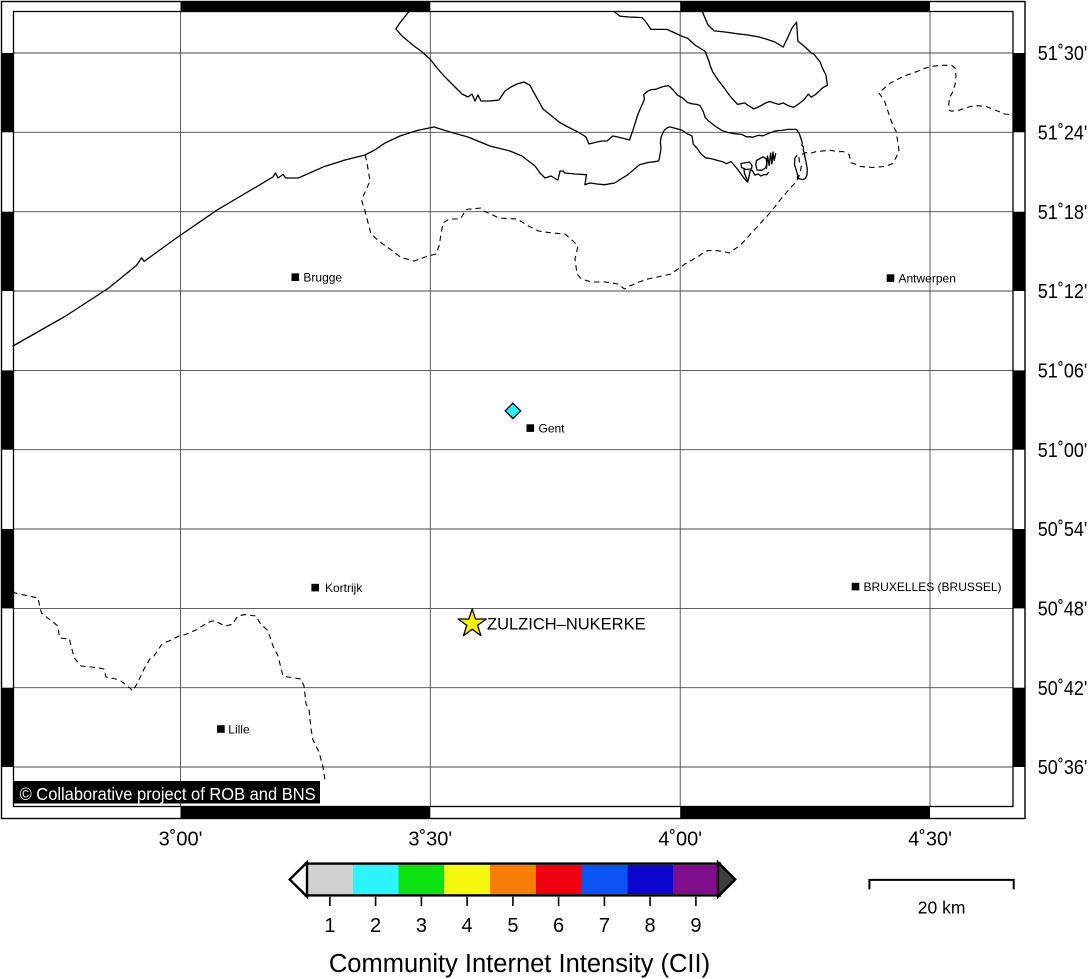 The image size is (1088, 979). Describe the element at coordinates (680, 840) in the screenshot. I see `svg-text: 4˚00'` at that location.